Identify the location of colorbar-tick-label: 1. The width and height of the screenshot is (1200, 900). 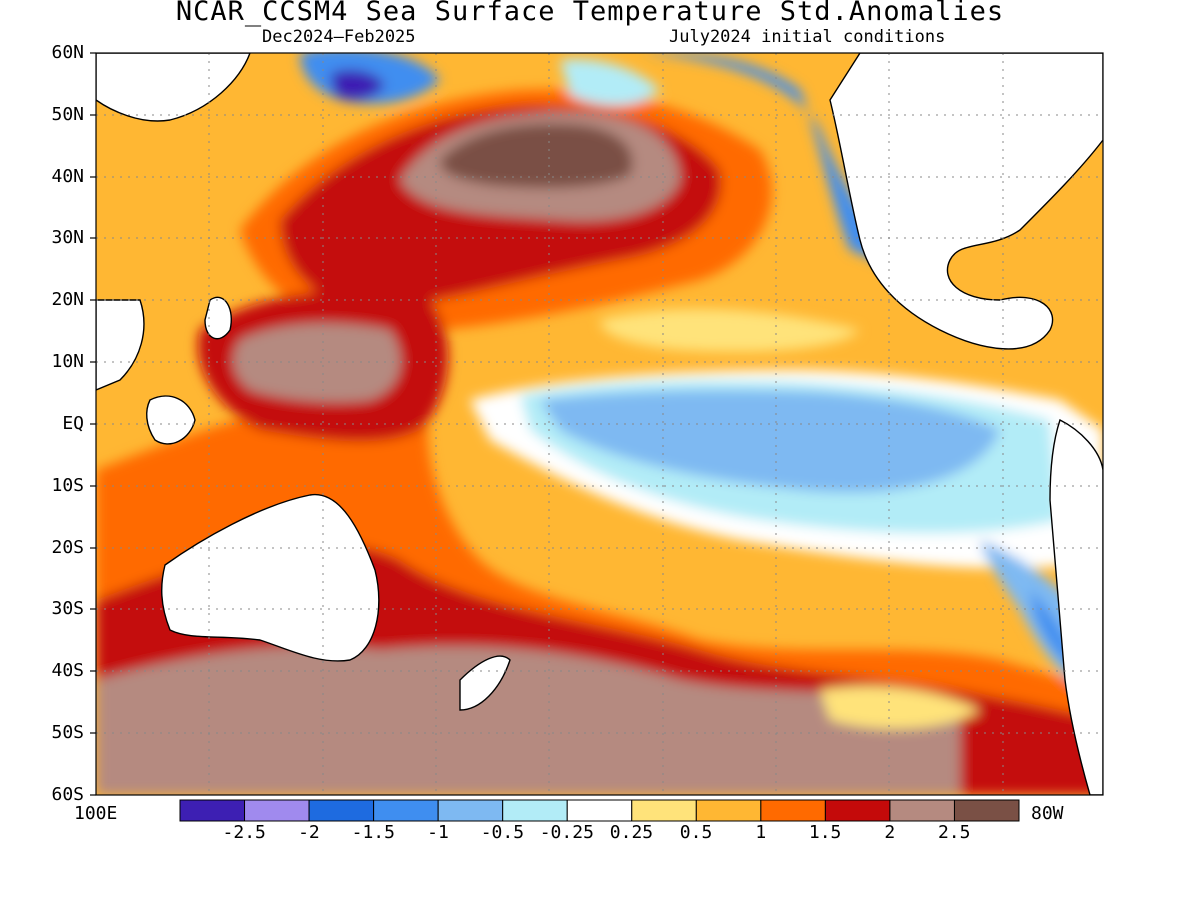
(761, 832).